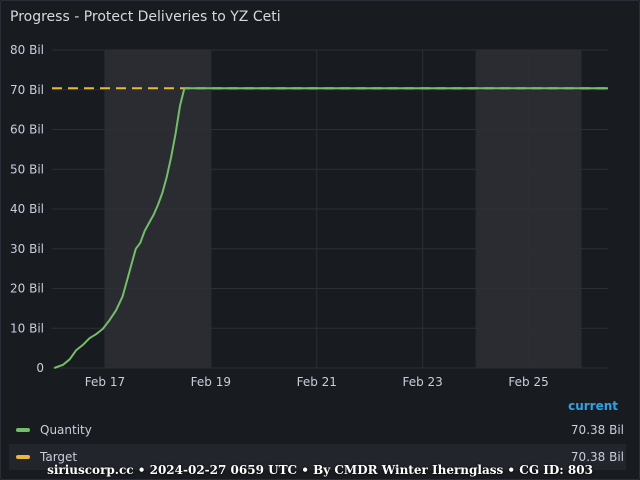  Describe the element at coordinates (40, 368) in the screenshot. I see `y-tick-label-0: 0` at that location.